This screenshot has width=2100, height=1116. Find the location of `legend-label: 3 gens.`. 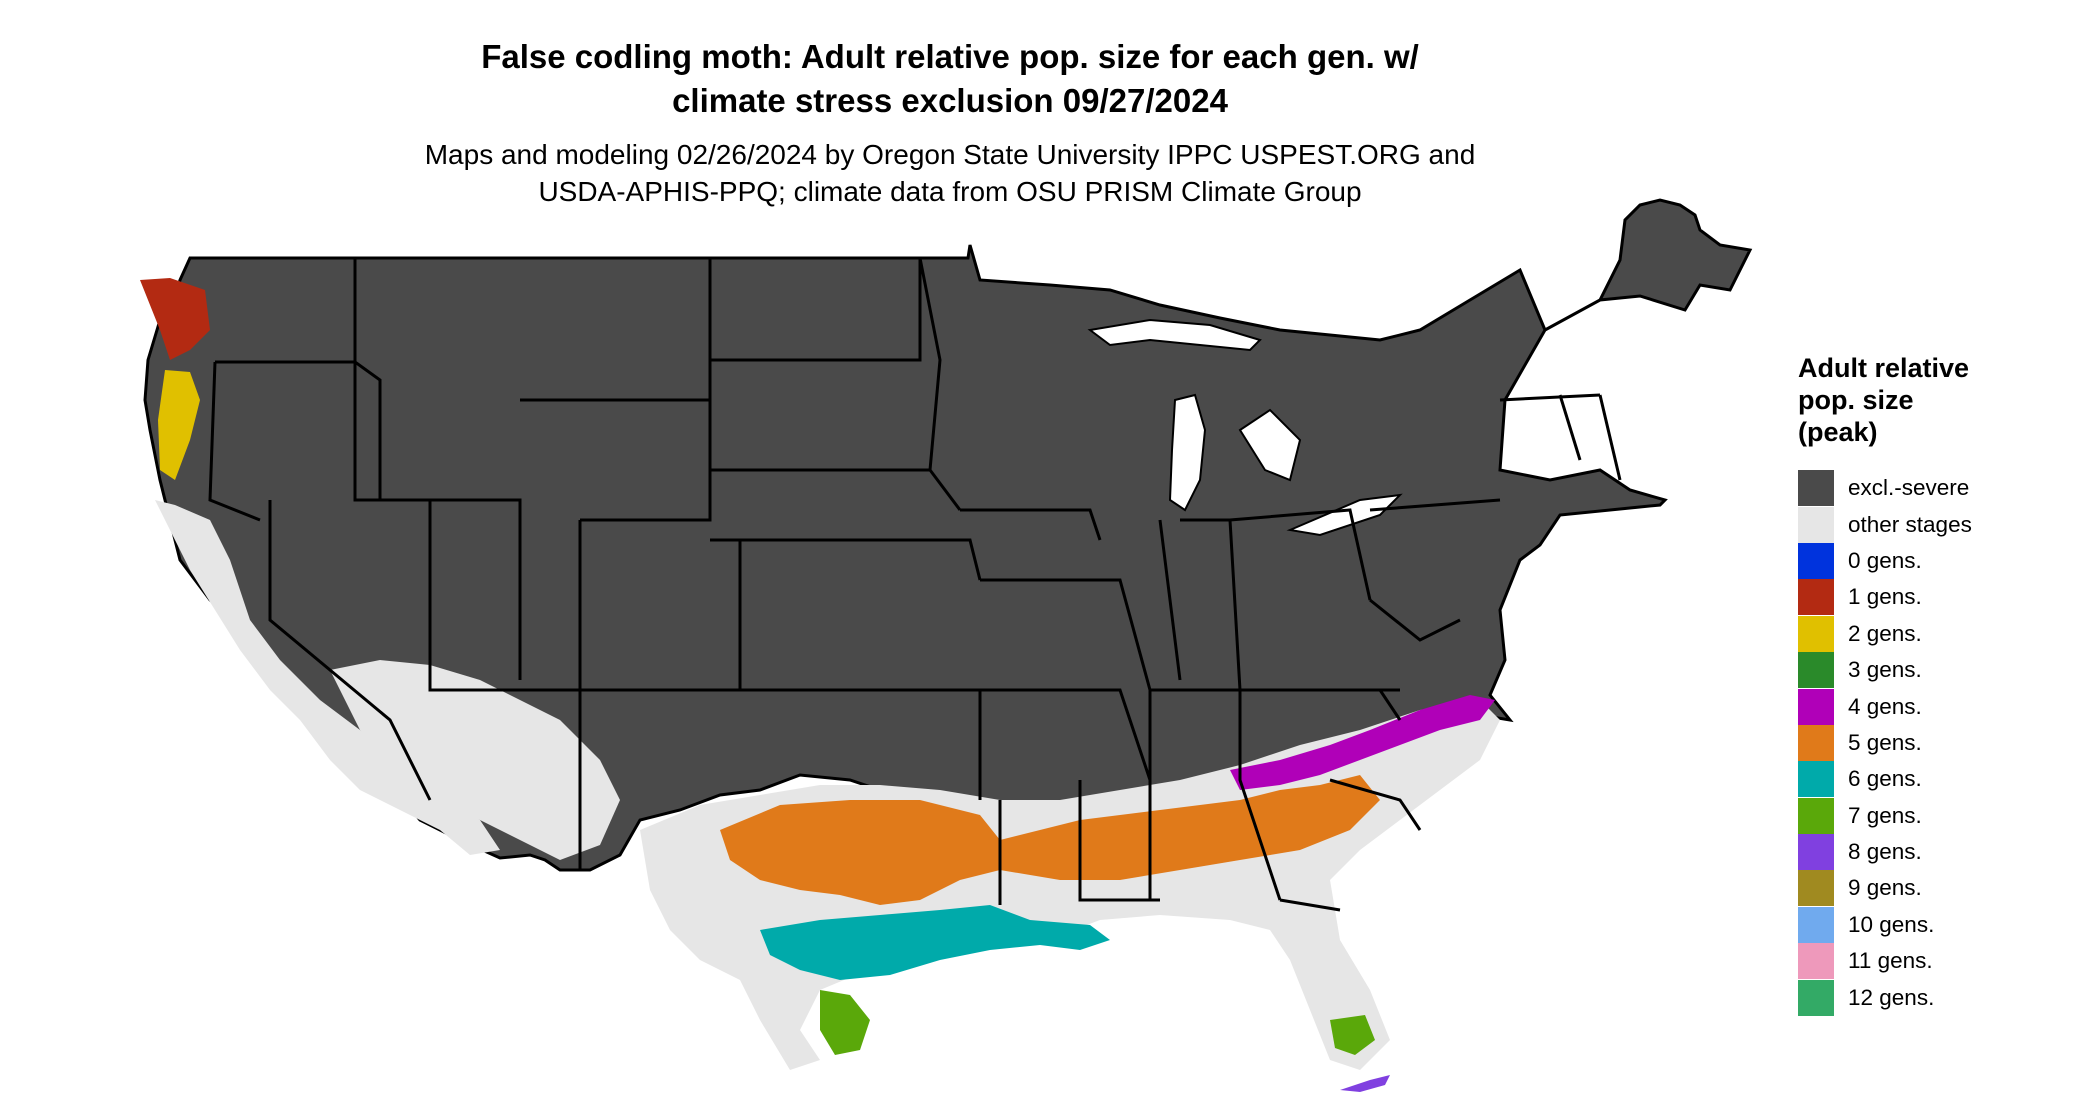

legend-label: 3 gens. is located at coordinates (1885, 670).